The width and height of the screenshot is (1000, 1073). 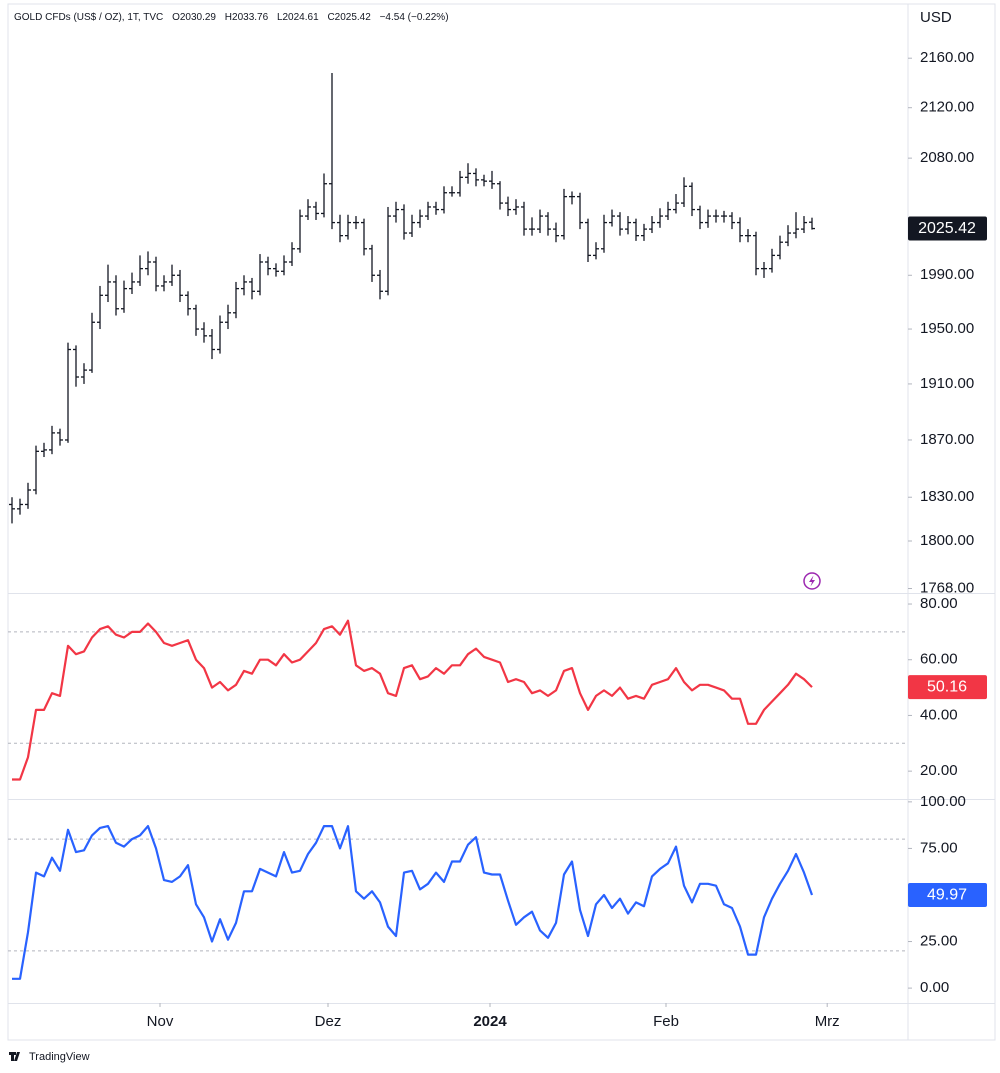 What do you see at coordinates (298, 17) in the screenshot?
I see `legend-low: L2024.61` at bounding box center [298, 17].